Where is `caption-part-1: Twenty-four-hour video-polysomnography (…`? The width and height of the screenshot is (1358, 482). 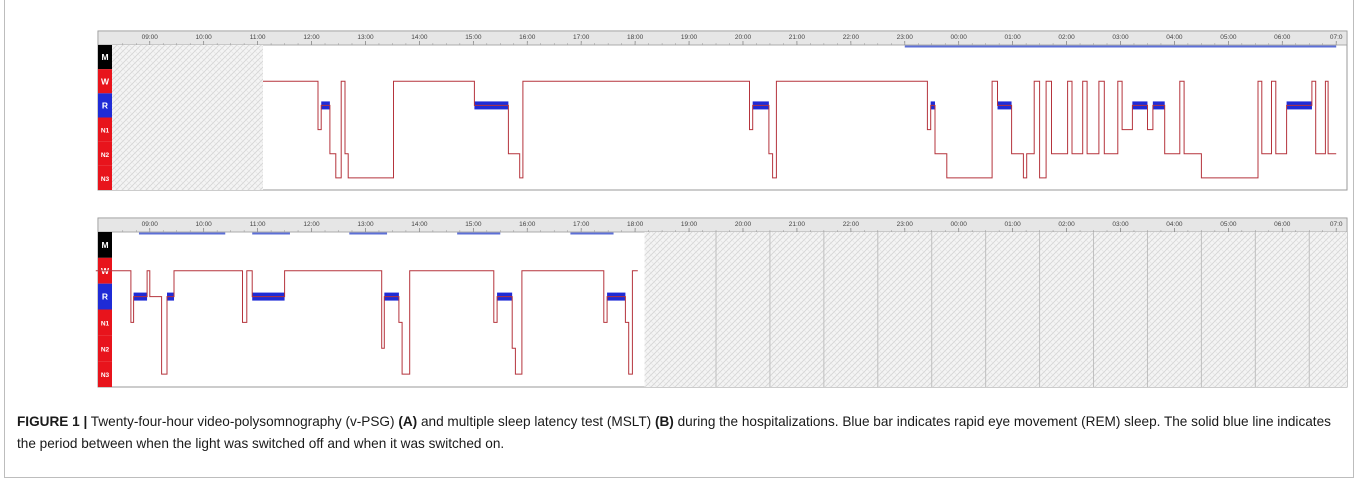 caption-part-1: Twenty-four-hour video-polysomnography (… is located at coordinates (243, 421).